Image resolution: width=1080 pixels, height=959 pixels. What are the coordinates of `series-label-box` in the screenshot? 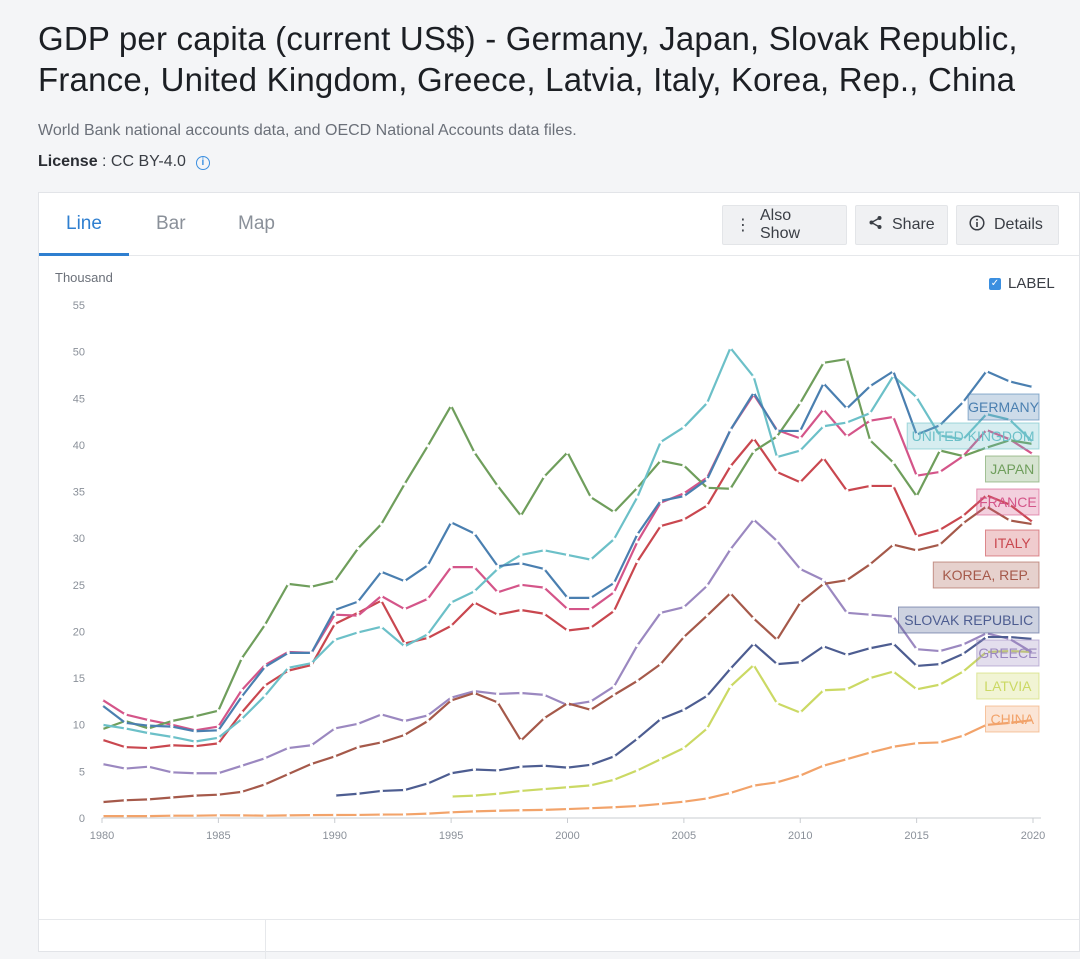 It's located at (986, 575).